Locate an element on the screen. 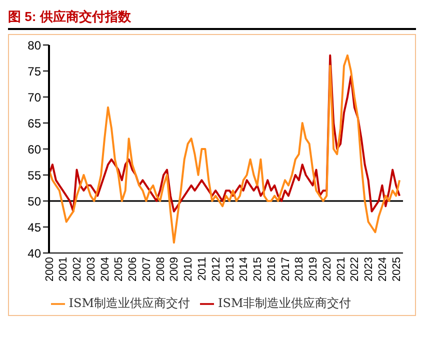 The image size is (424, 347). x-tick-label: 2012 is located at coordinates (216, 269).